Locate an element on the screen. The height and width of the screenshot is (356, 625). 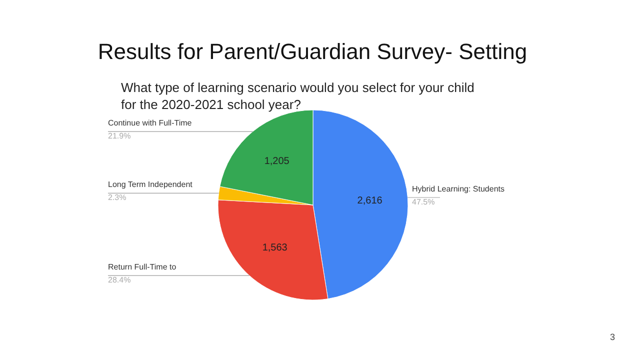
text: 21.9% is located at coordinates (119, 136).